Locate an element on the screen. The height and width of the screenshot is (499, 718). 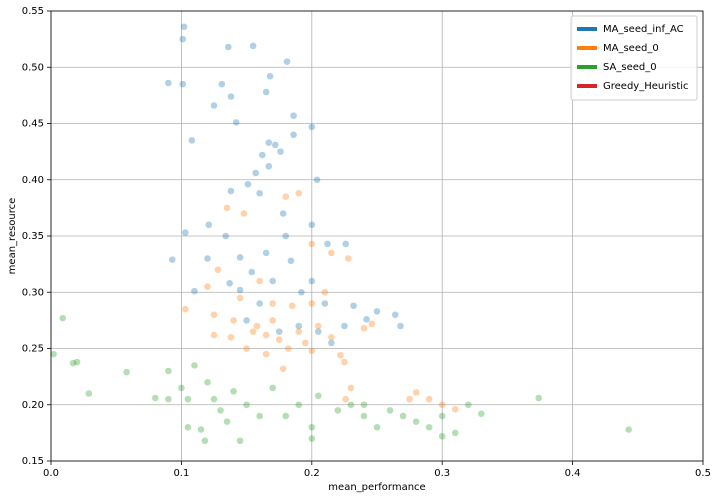
y-tick-label: 0.55 is located at coordinates (33, 11).